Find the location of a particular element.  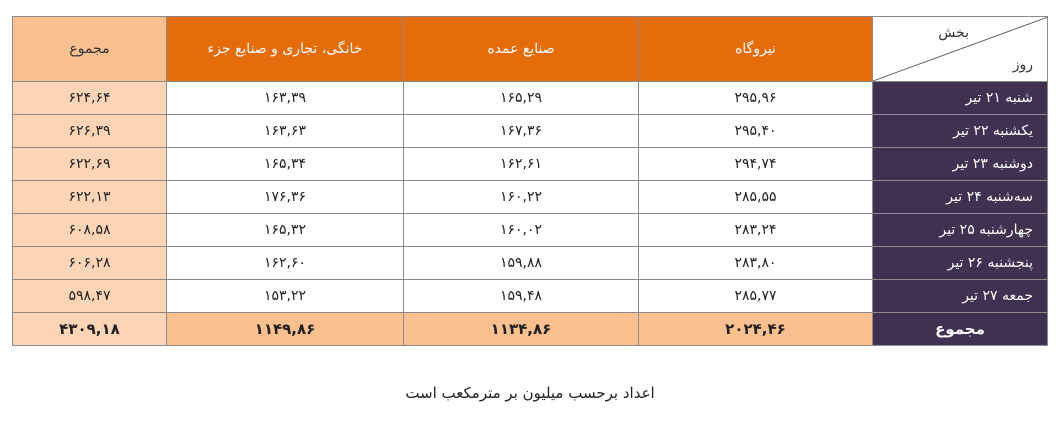

column-header: مجموع is located at coordinates (89, 49).